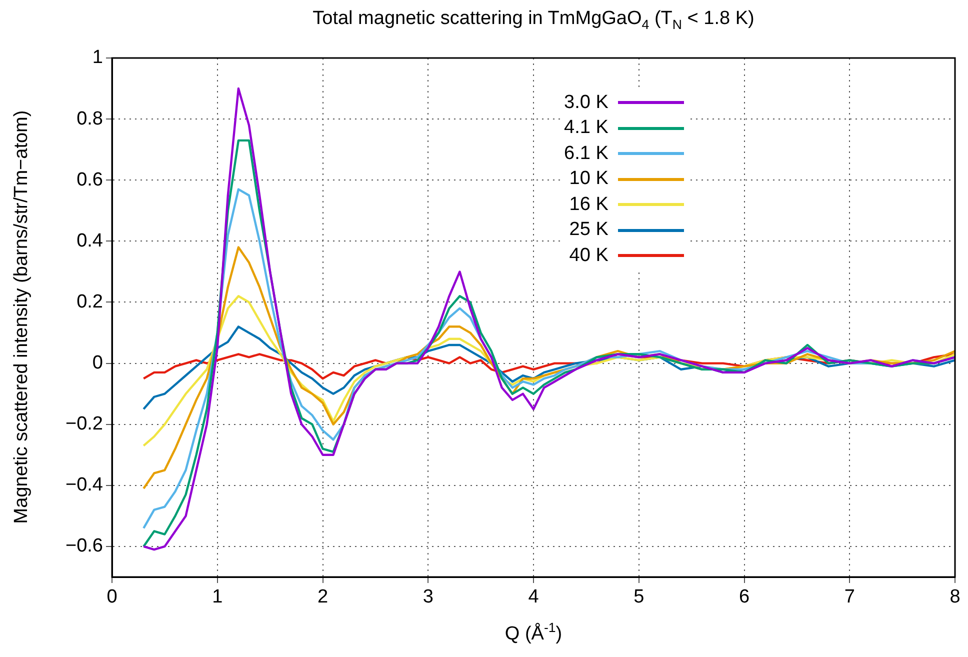 This screenshot has width=968, height=657. What do you see at coordinates (586, 103) in the screenshot?
I see `legend-label: 3.0 K` at bounding box center [586, 103].